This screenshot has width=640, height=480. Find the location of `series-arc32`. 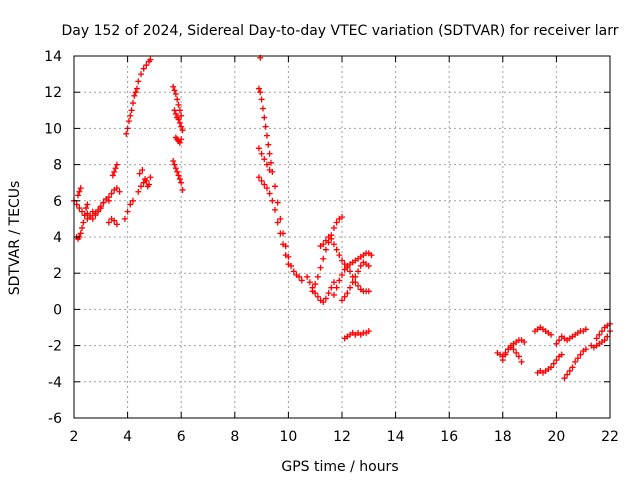

series-arc32 is located at coordinates (575, 364).